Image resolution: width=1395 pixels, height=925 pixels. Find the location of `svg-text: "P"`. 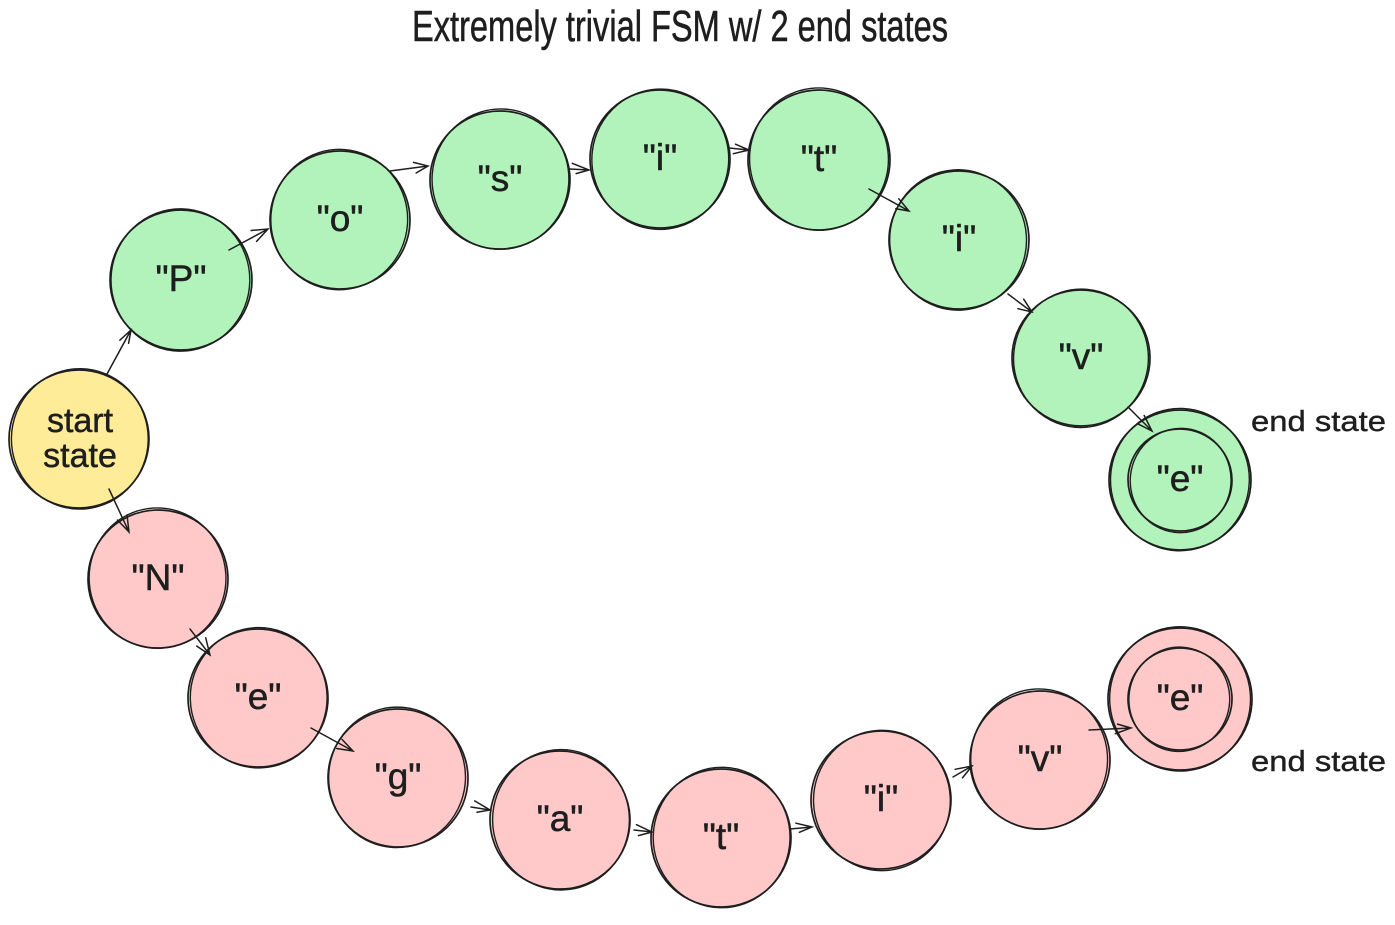

svg-text: "P" is located at coordinates (181, 278).